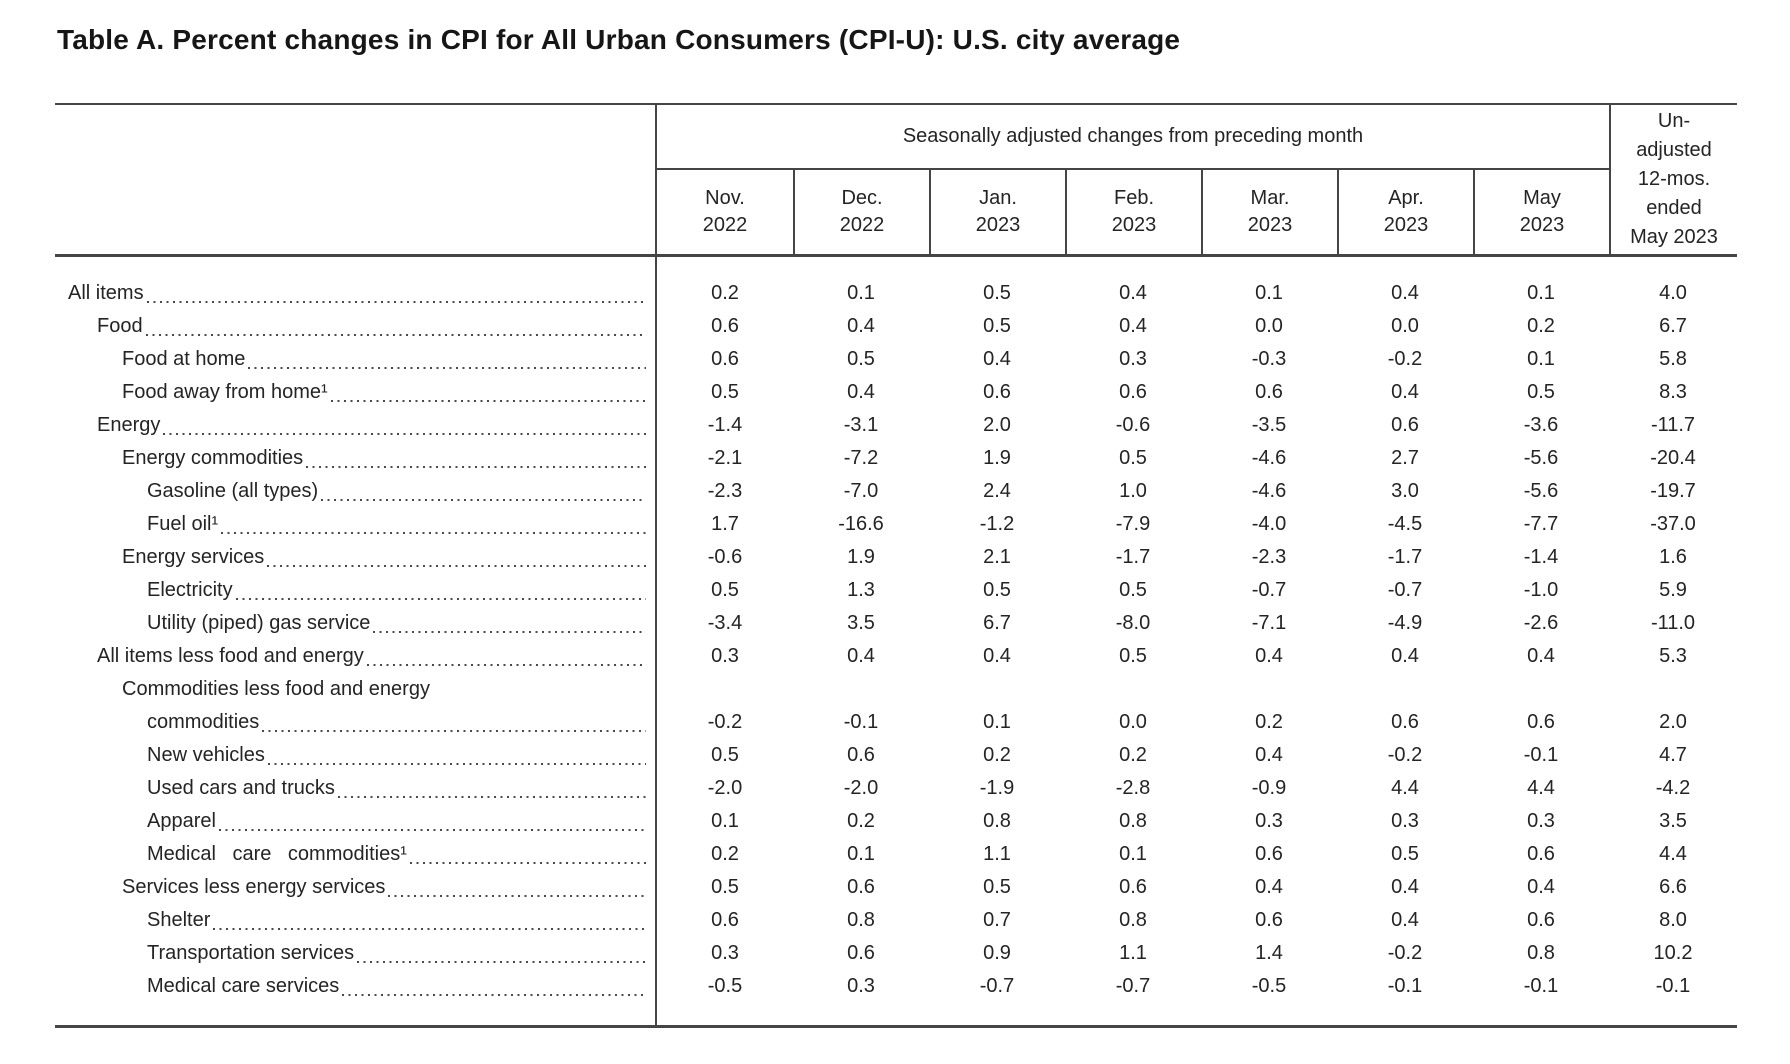 The height and width of the screenshot is (1064, 1790). I want to click on row-label-cell: Food away from home¹, so click(356, 392).